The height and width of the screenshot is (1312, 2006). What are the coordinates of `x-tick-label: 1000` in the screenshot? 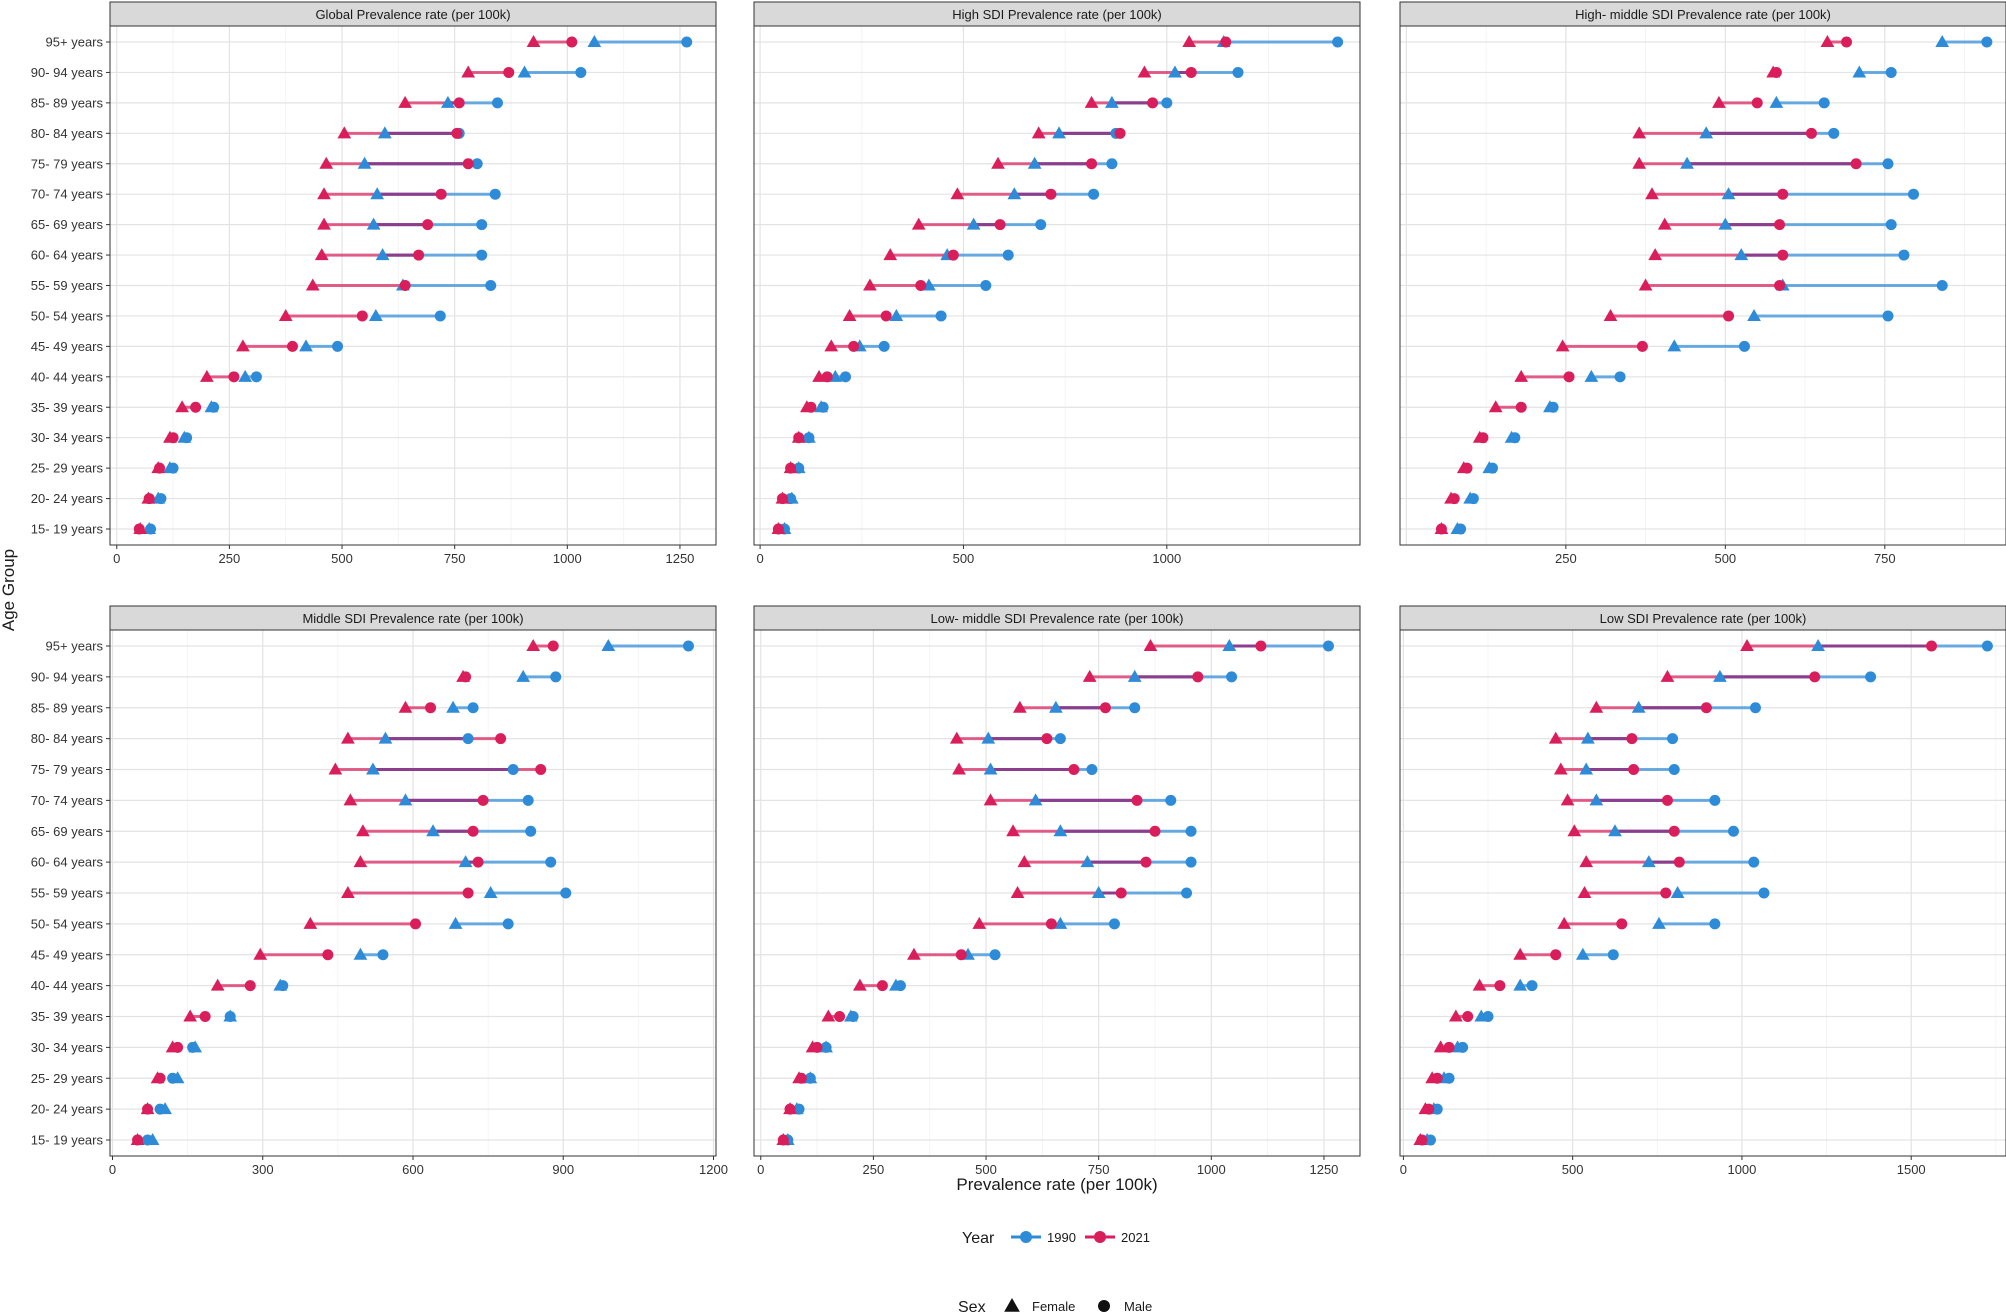 It's located at (567, 558).